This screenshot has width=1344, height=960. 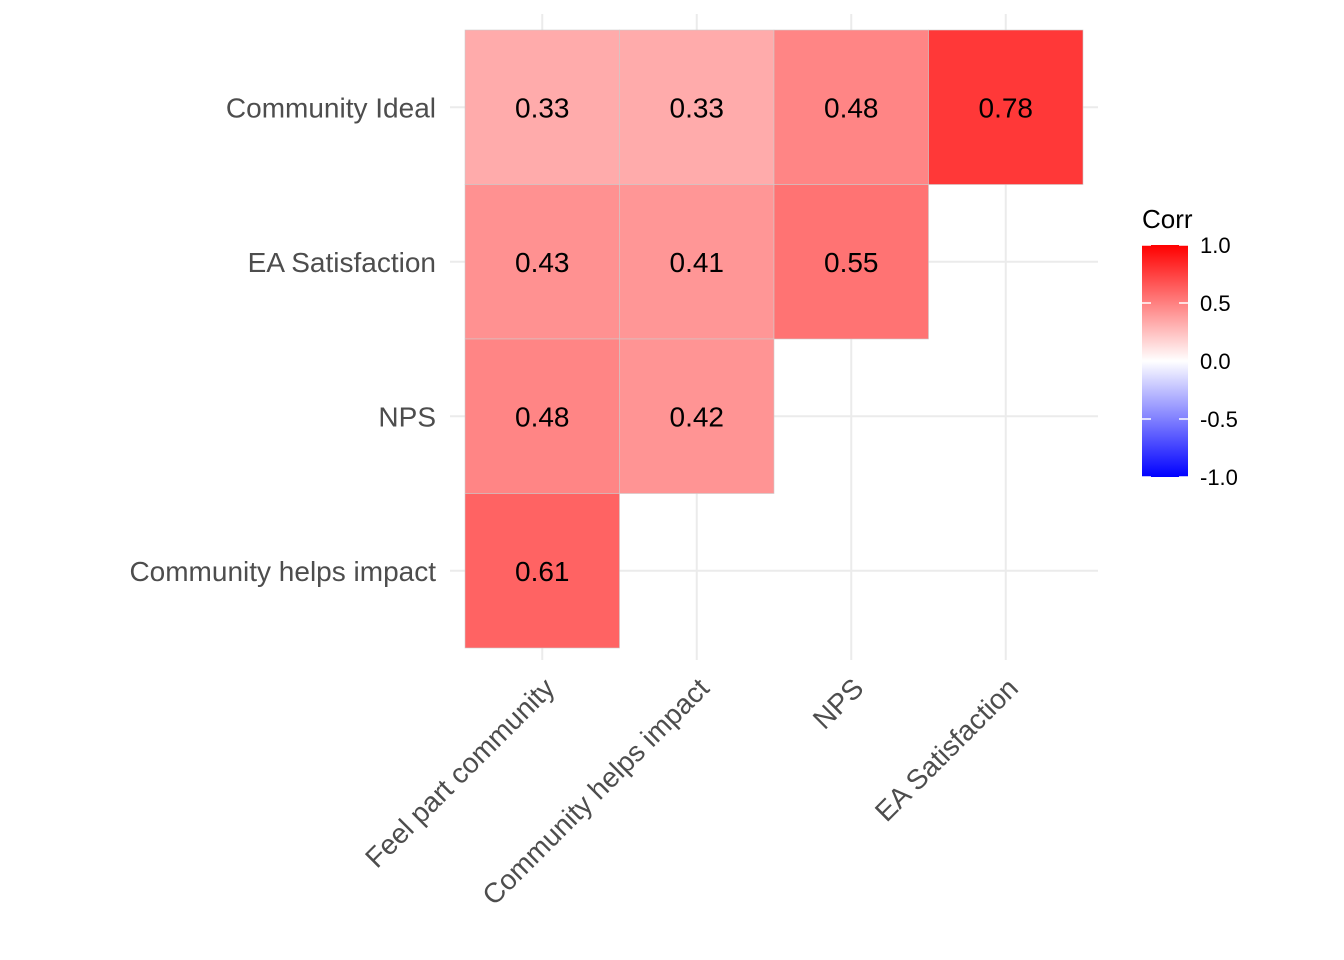 I want to click on cell-value-label: 0.42, so click(x=697, y=416).